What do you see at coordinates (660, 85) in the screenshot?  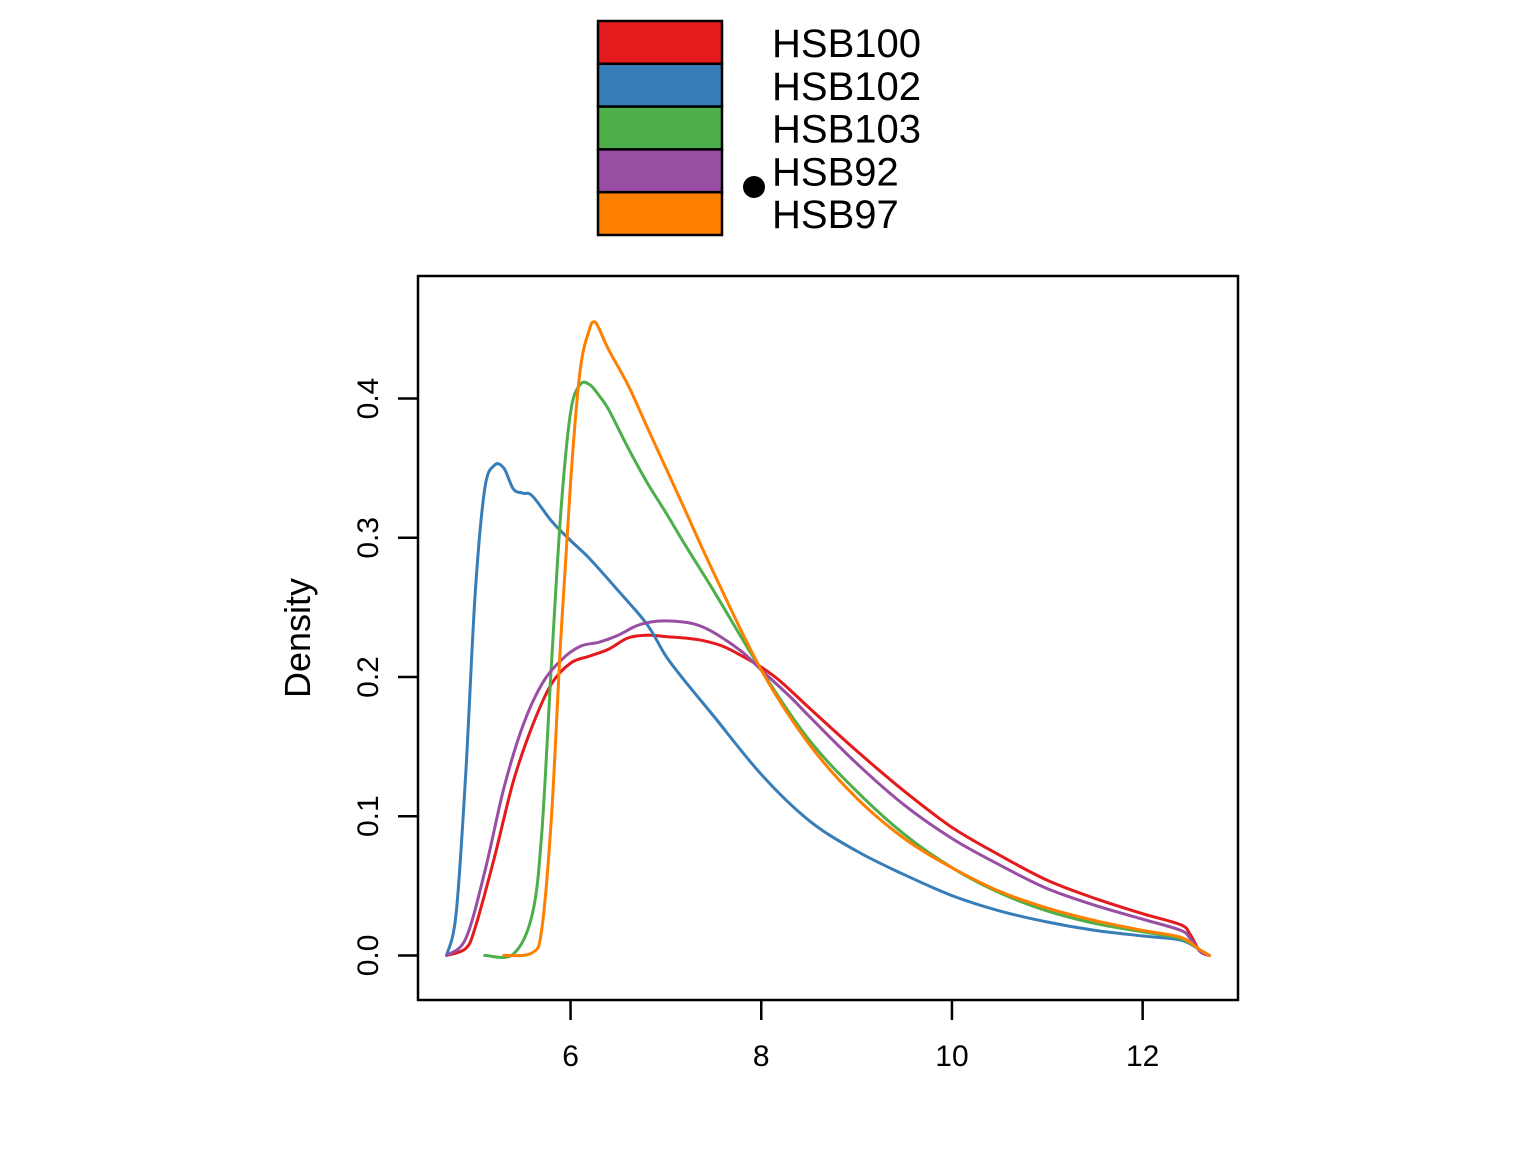 I see `legend-swatch-hsb102` at bounding box center [660, 85].